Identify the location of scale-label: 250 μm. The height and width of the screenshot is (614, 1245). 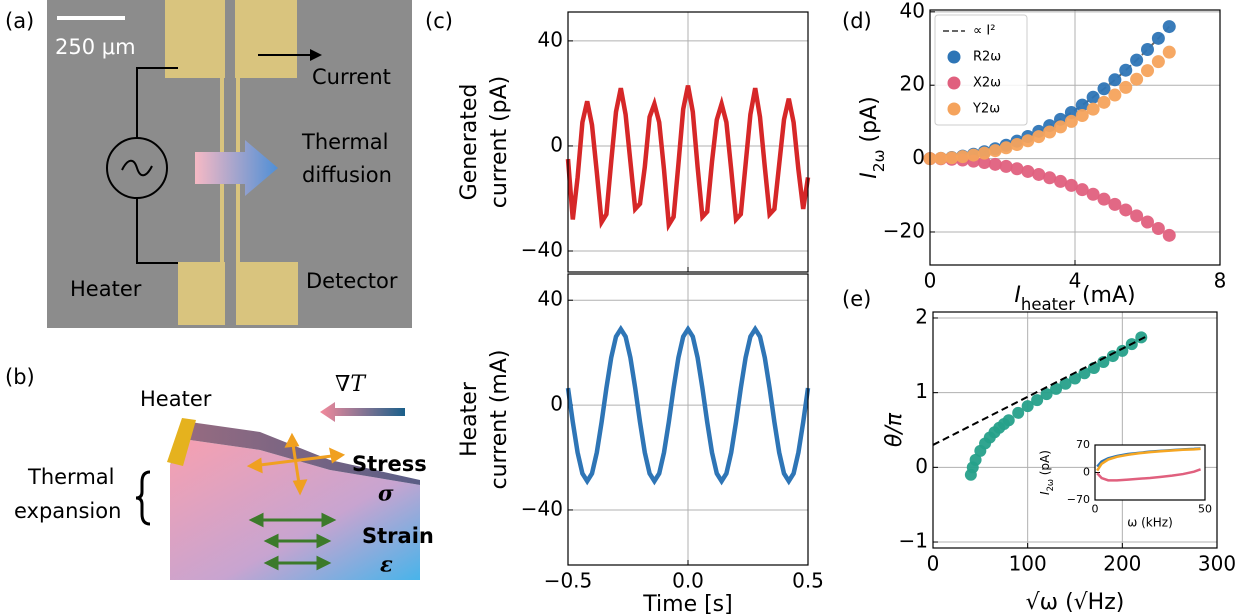
(95, 47).